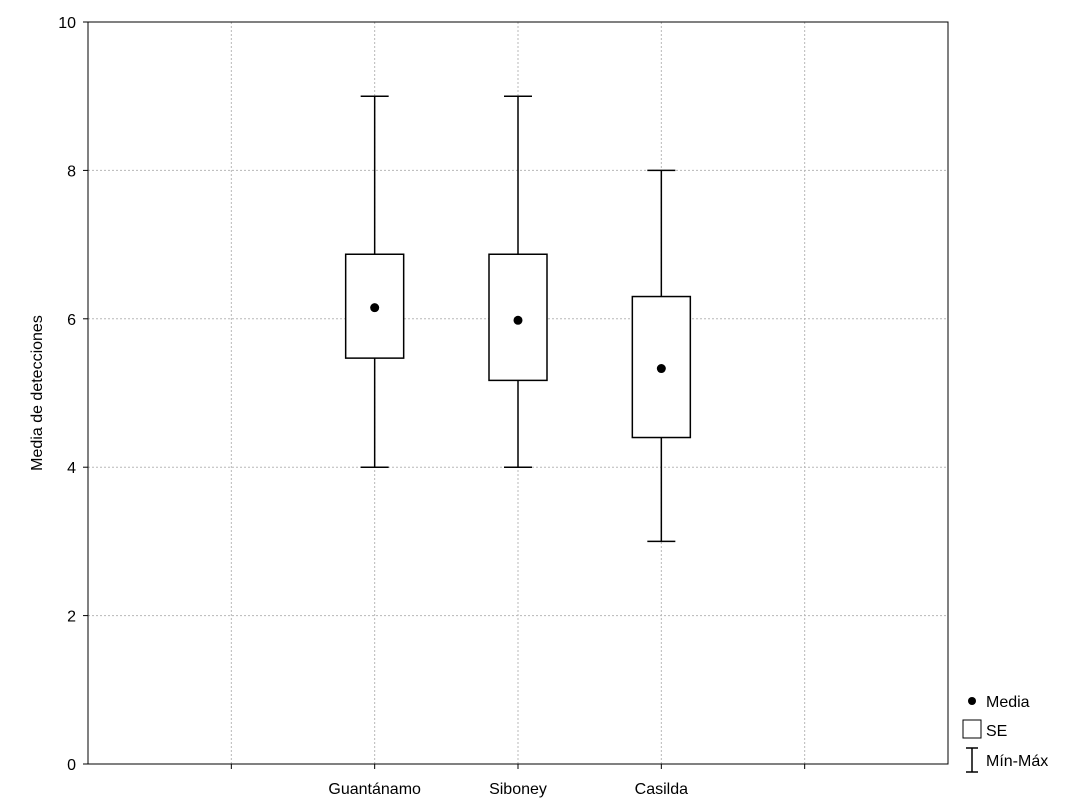 The width and height of the screenshot is (1078, 801). What do you see at coordinates (71, 320) in the screenshot?
I see `y-tick-label: 6` at bounding box center [71, 320].